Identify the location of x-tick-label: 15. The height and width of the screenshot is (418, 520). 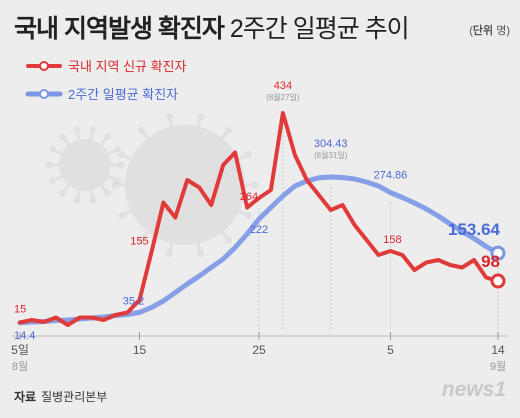
(140, 350).